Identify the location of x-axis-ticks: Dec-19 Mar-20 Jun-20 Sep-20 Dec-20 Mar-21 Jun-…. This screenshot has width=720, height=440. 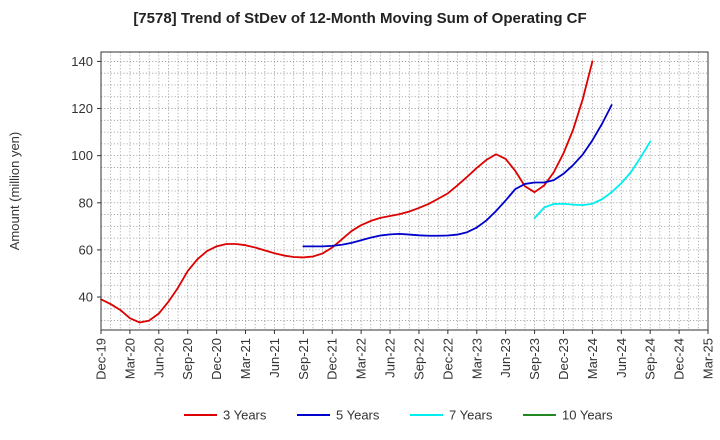
(405, 355).